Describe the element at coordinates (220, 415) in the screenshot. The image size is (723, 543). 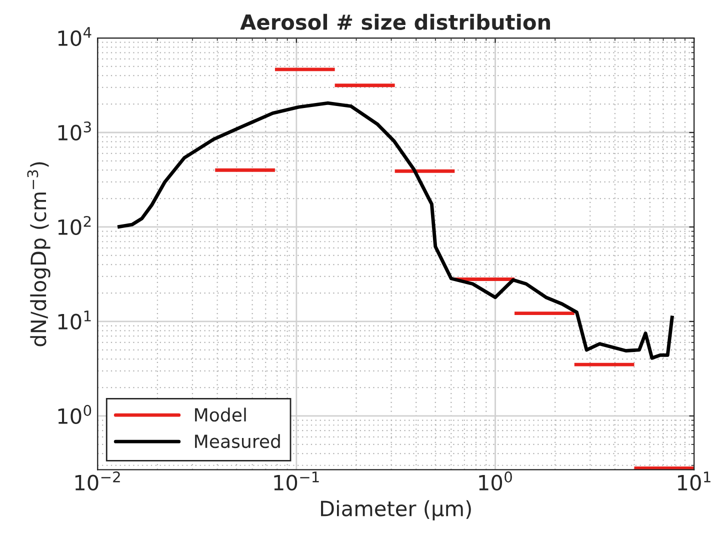
I see `legend-label: Model` at that location.